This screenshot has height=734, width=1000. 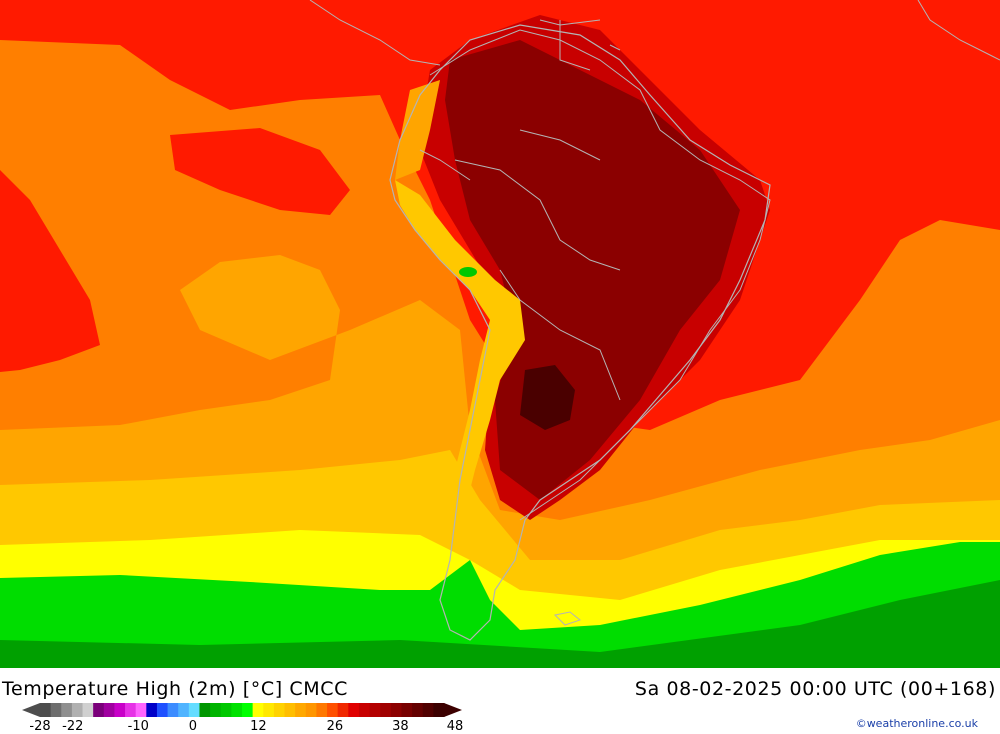 I want to click on central-america-coastline, so click(x=375, y=33).